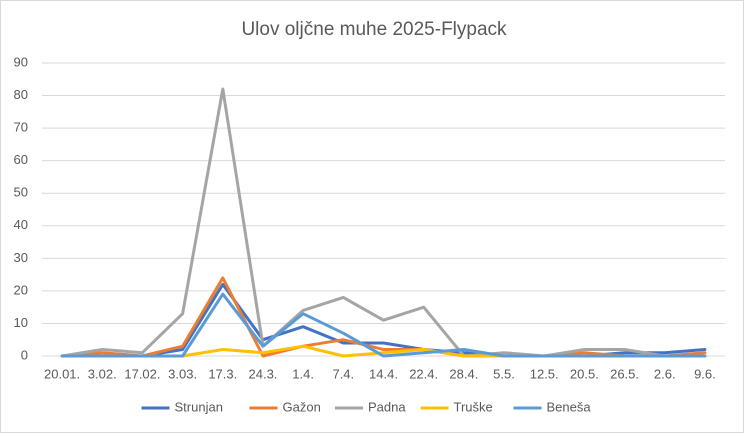 This screenshot has width=748, height=437. What do you see at coordinates (302, 406) in the screenshot?
I see `legend-label: Gažon` at bounding box center [302, 406].